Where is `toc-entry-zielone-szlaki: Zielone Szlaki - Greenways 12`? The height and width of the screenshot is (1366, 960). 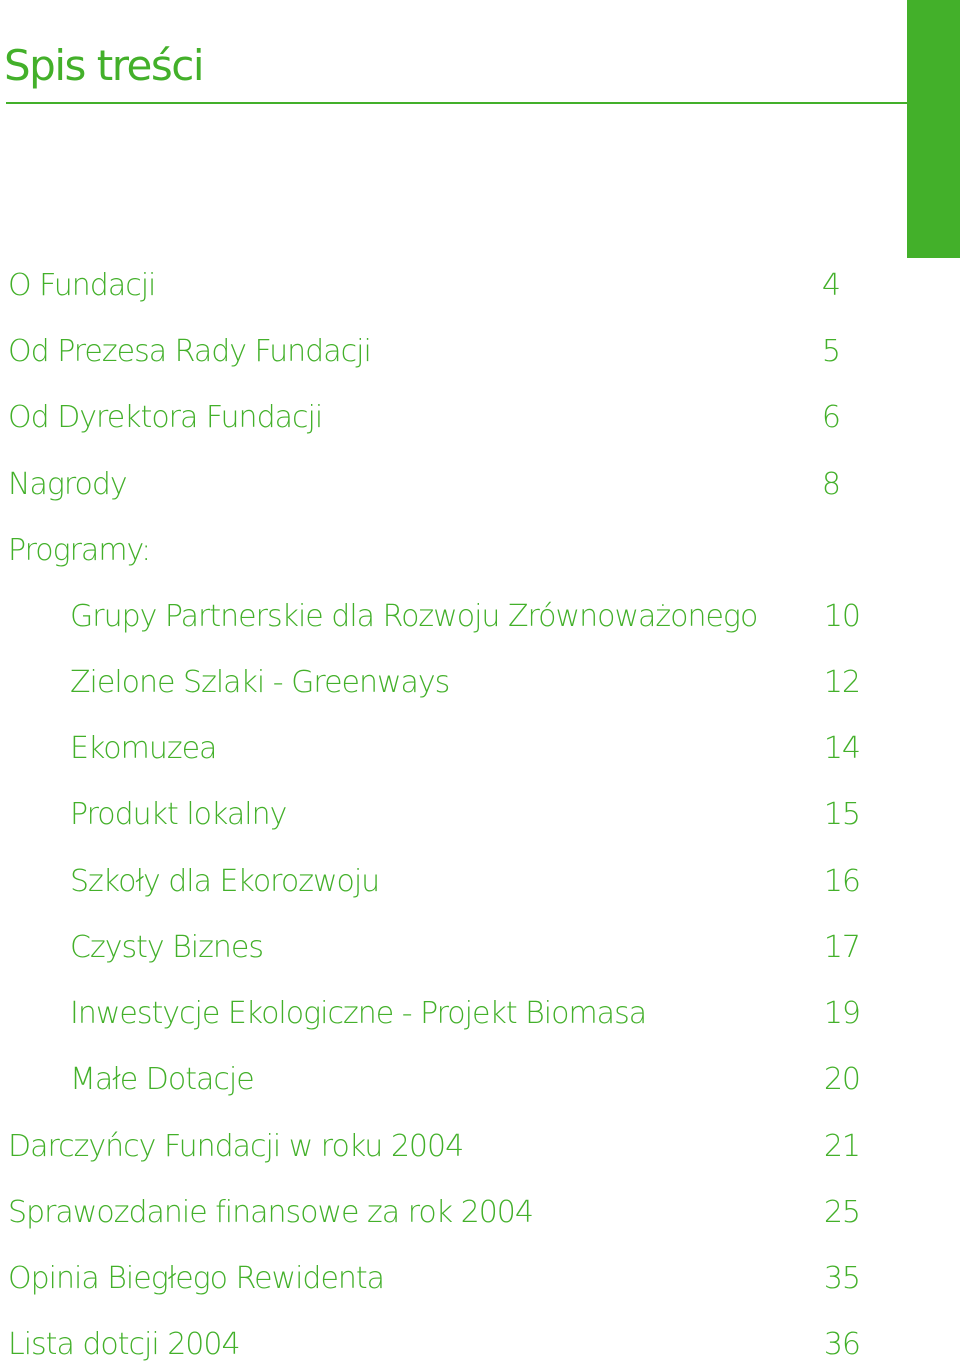
toc-entry-zielone-szlaki: Zielone Szlaki - Greenways 12 is located at coordinates (480, 683).